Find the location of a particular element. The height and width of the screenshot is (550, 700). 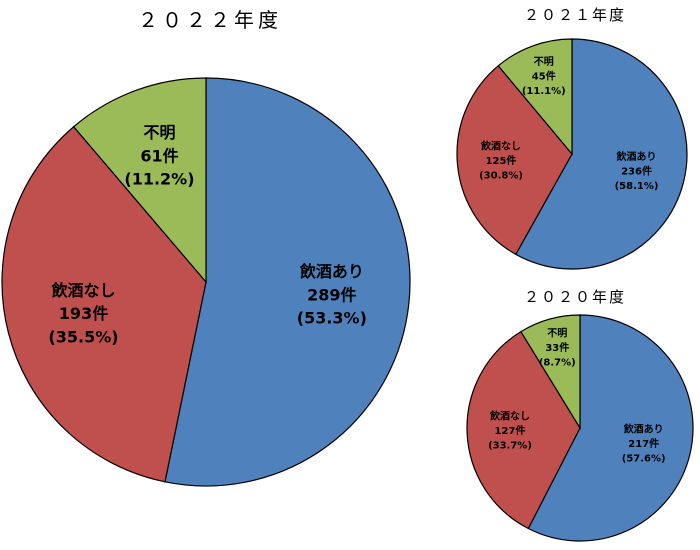

slice-label-drinking-yes-count: 289件 is located at coordinates (331, 294).